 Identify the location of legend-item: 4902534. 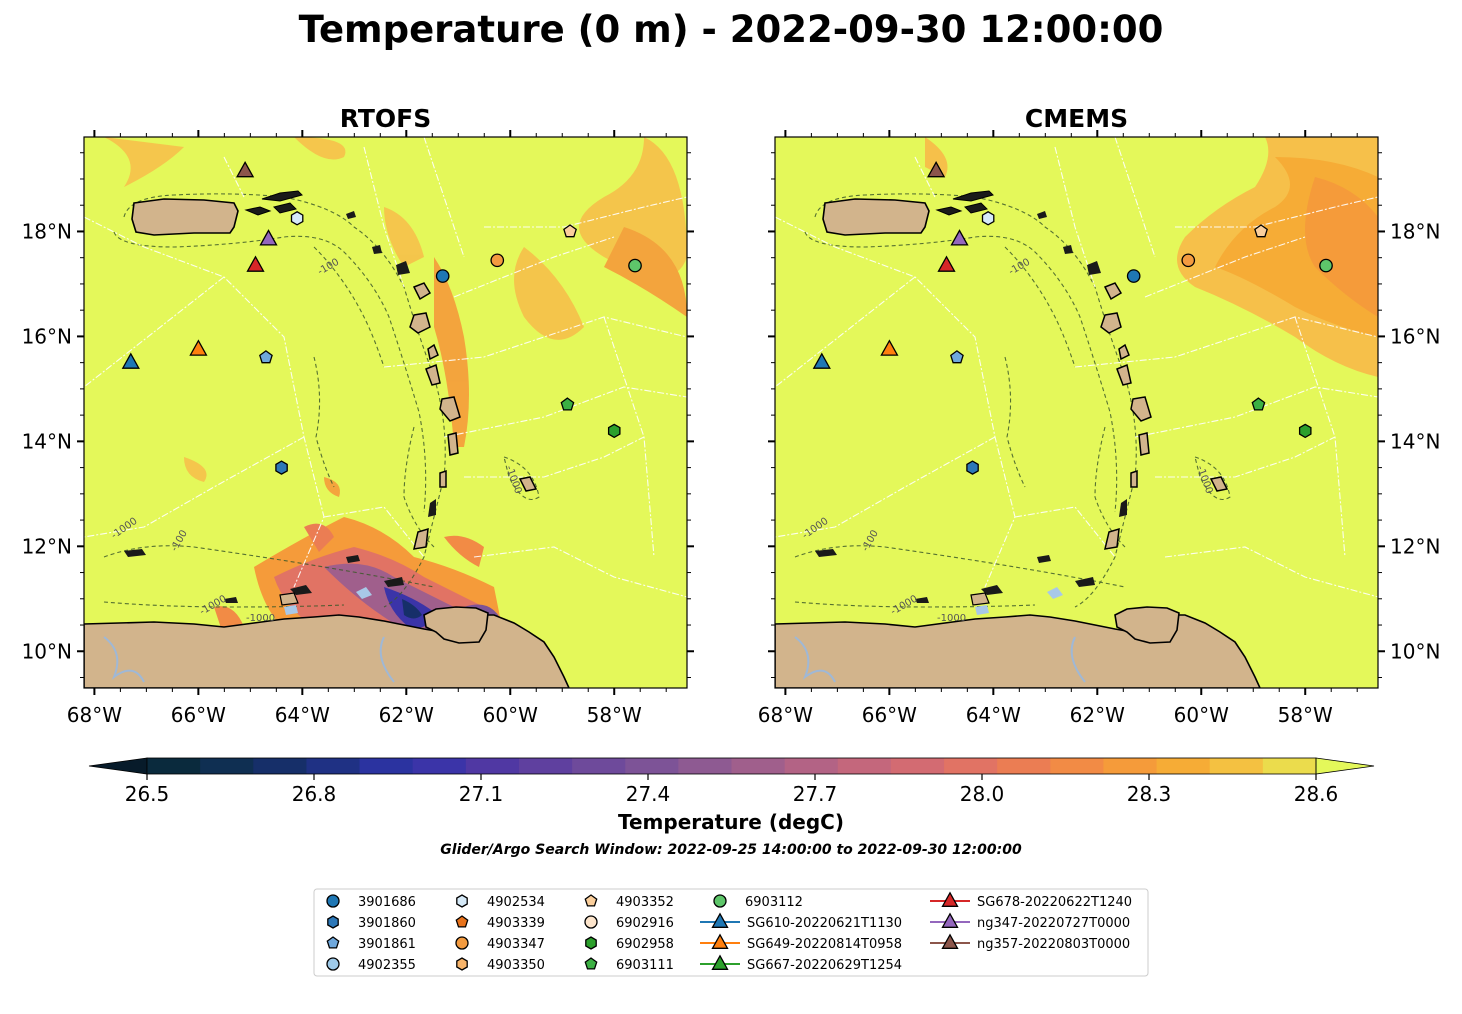
(500, 902).